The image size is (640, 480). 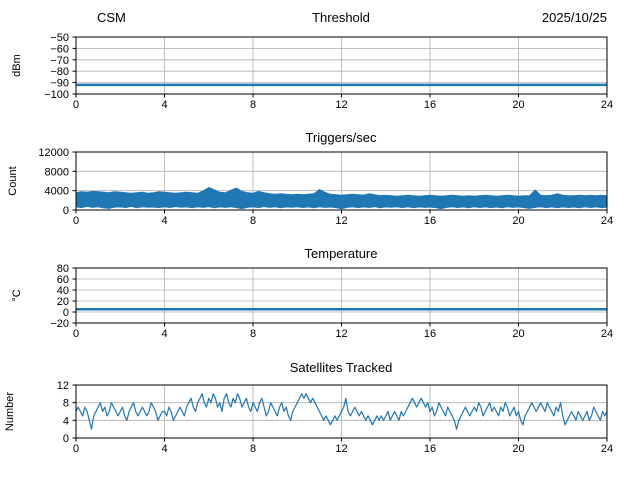 What do you see at coordinates (341, 253) in the screenshot?
I see `chart-title-temperature: Temperature` at bounding box center [341, 253].